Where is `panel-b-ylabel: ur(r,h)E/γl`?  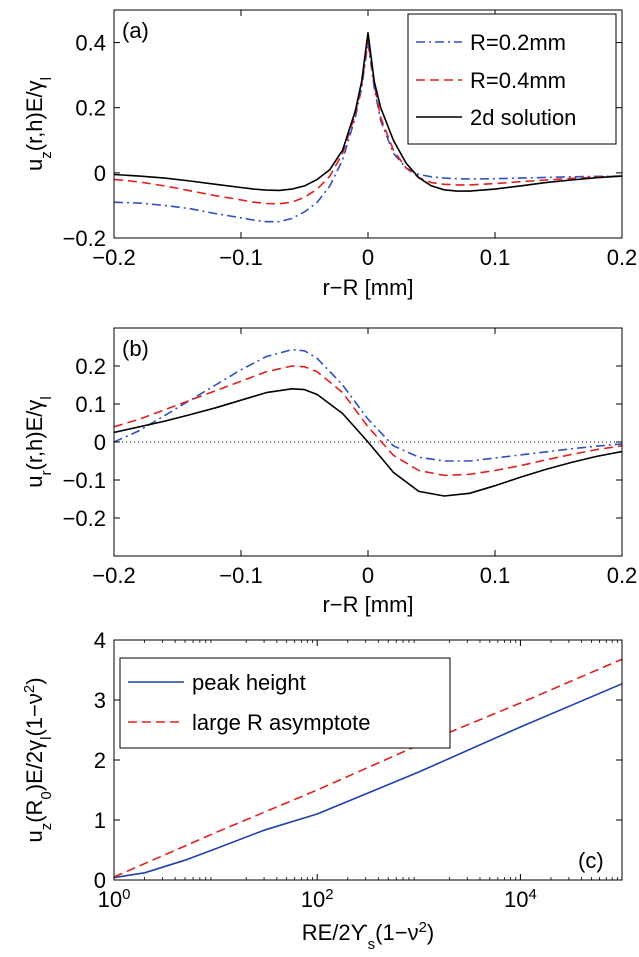
panel-b-ylabel: ur(r,h)E/γl is located at coordinates (38, 442).